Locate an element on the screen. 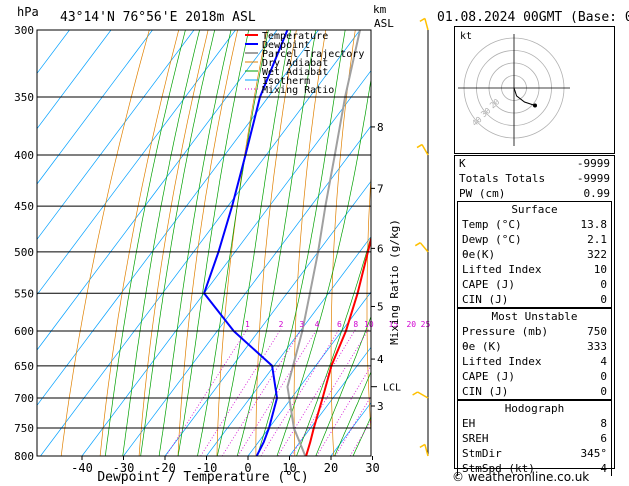 The image size is (629, 486). hodograph-row: StmDir 345° is located at coordinates (534, 453).